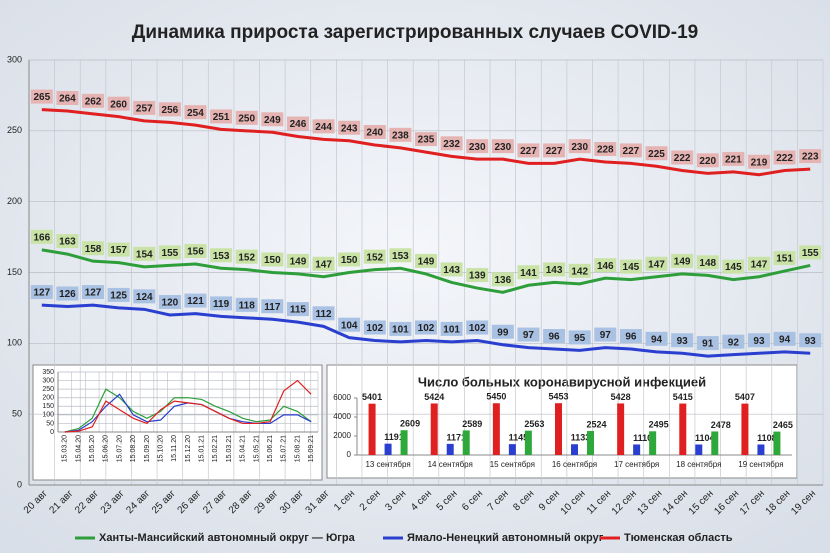  Describe the element at coordinates (450, 464) in the screenshot. I see `x-tick-label: 14 сентября` at that location.